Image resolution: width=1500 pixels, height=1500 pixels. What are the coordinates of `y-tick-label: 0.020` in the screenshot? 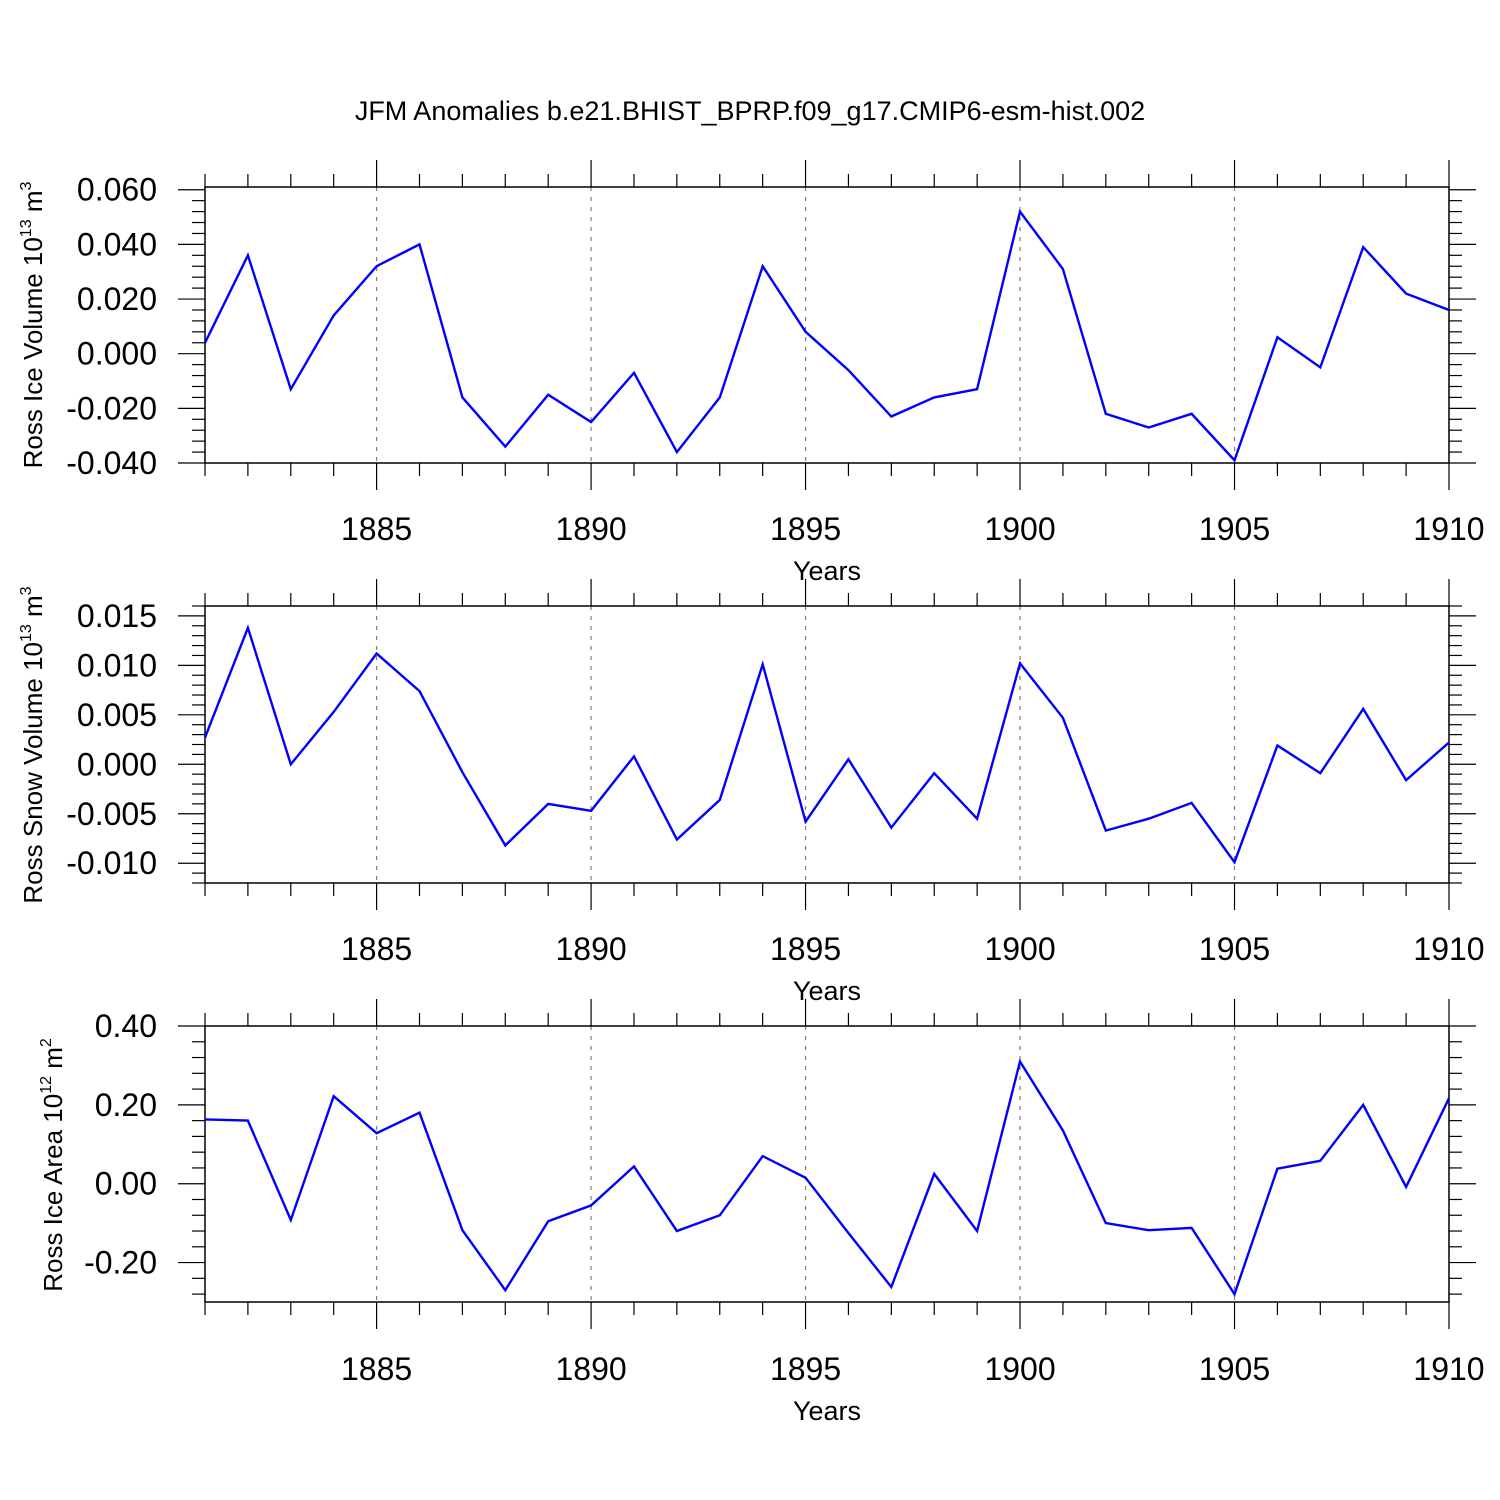 It's located at (117, 299).